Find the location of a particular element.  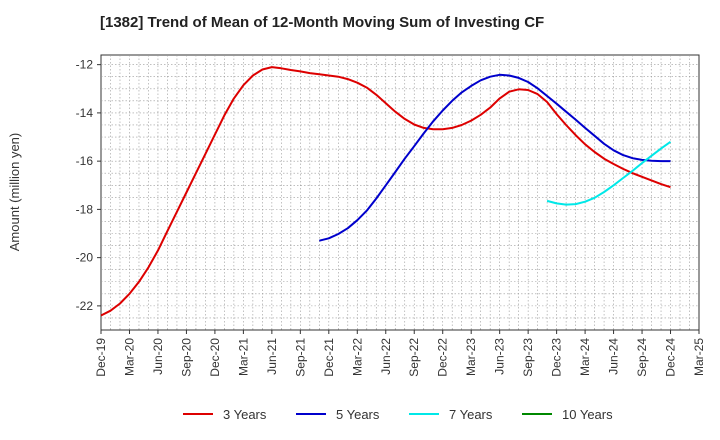

x-tick-label: Dec-22 is located at coordinates (443, 357).